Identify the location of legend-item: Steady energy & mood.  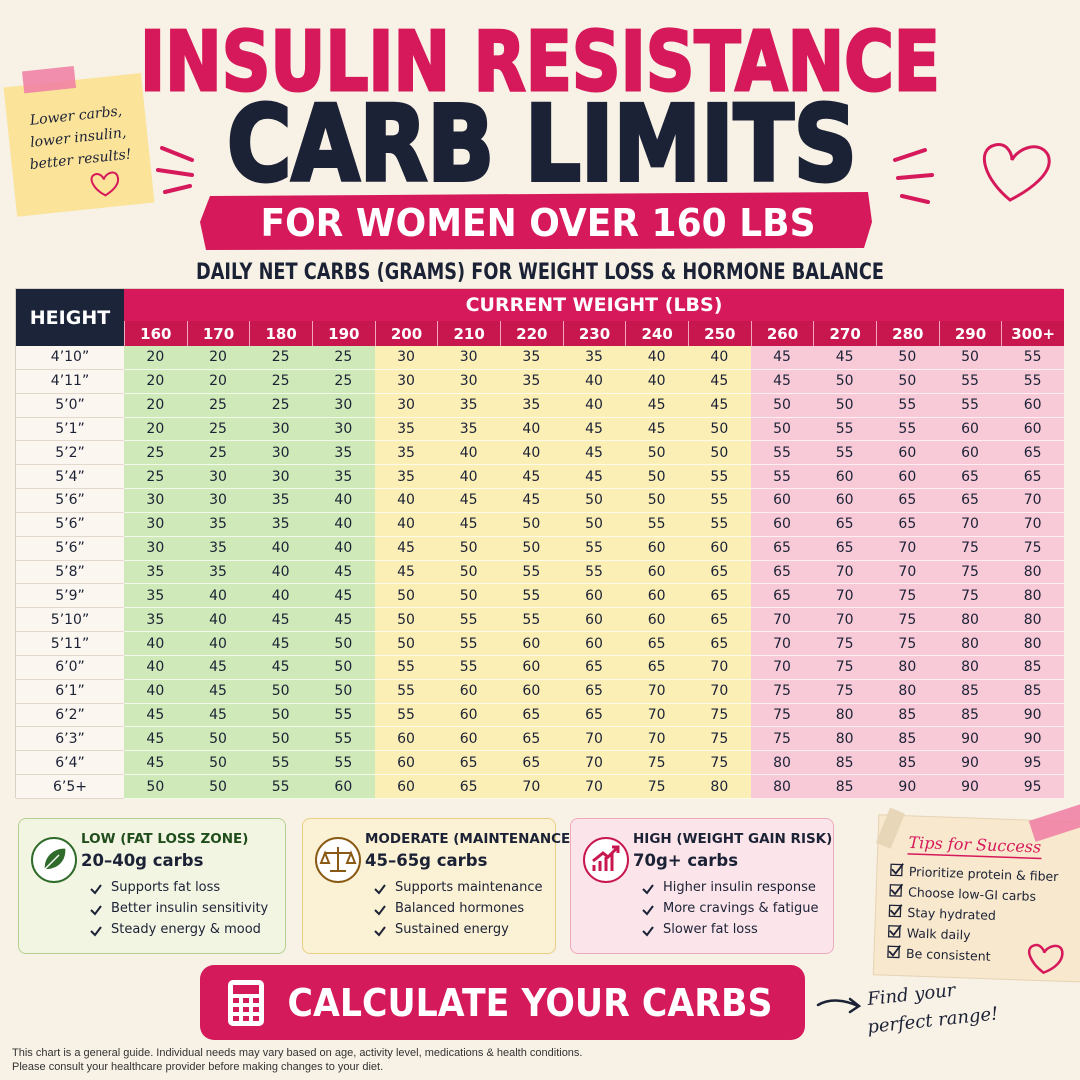
(186, 929).